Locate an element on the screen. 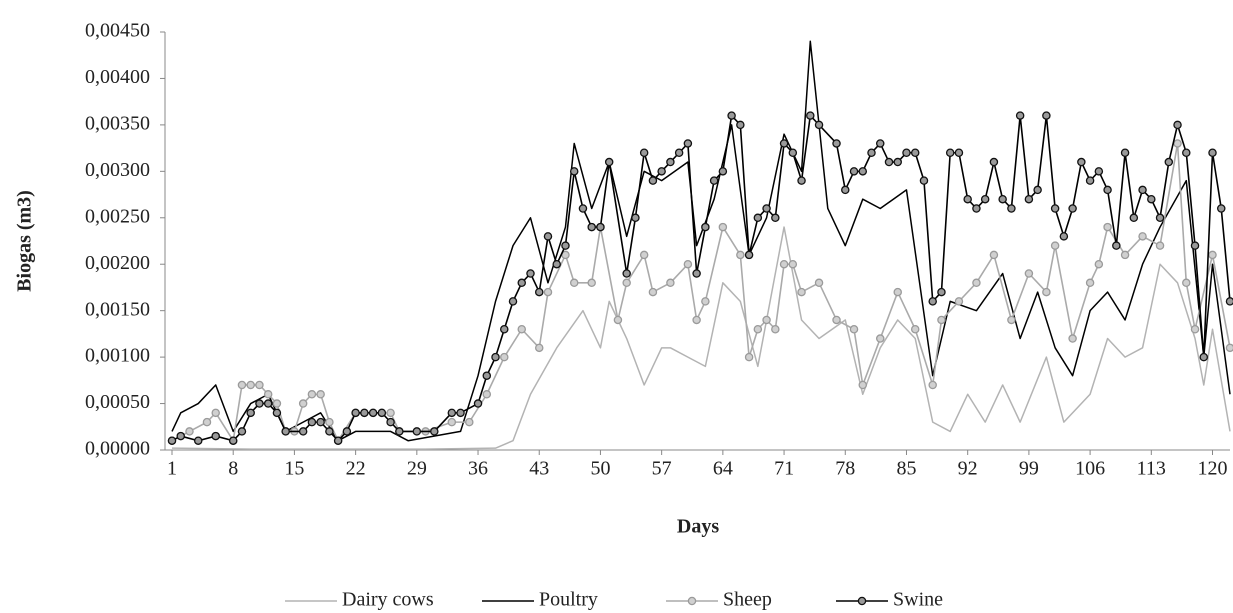  y-tick-label: 0,00150 is located at coordinates (117, 309).